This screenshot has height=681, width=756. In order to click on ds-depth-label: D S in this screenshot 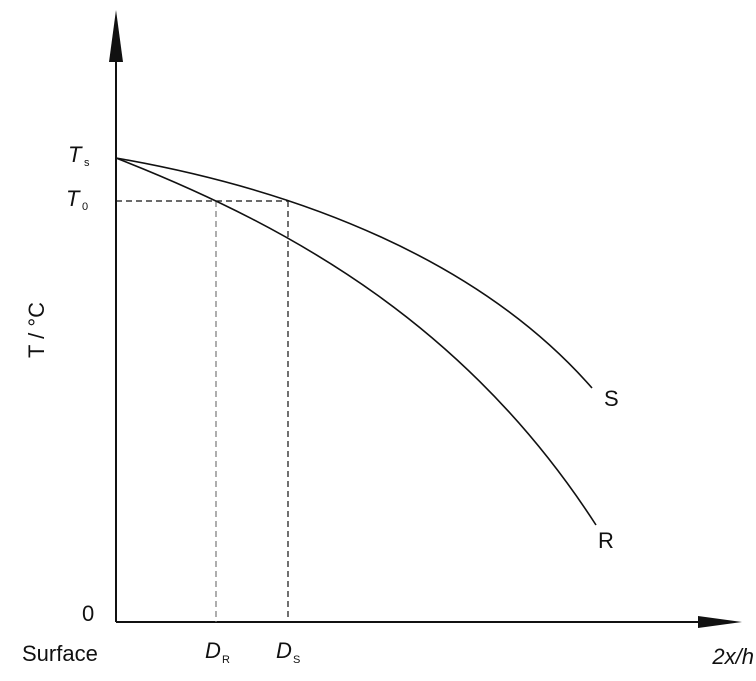, I will do `click(288, 652)`.